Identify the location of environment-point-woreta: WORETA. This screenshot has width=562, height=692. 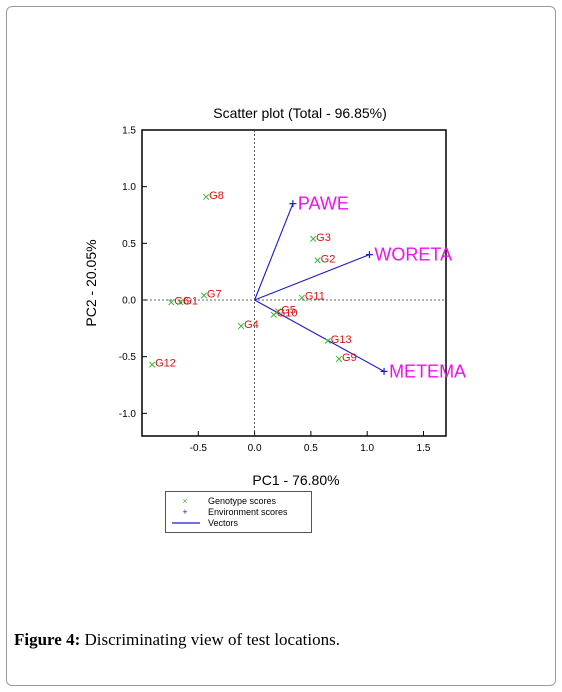
(408, 255).